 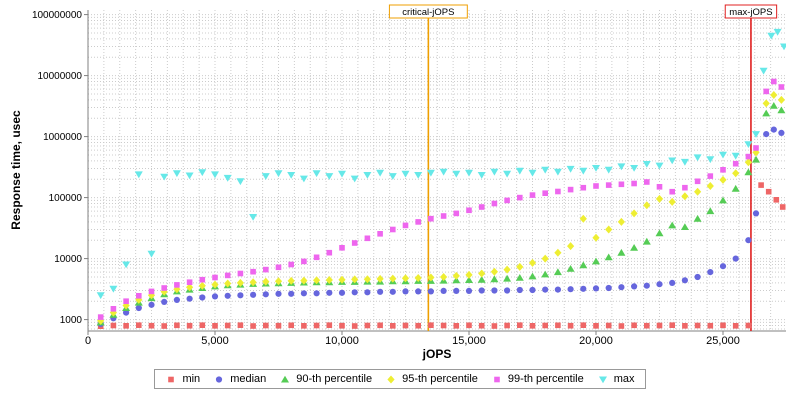 What do you see at coordinates (16, 170) in the screenshot?
I see `y-axis-title: Response time, usec` at bounding box center [16, 170].